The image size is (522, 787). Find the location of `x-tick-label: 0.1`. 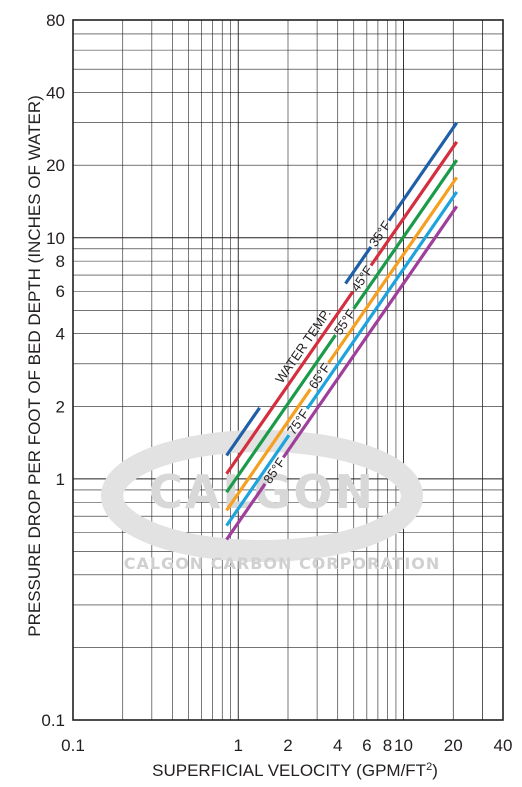

x-tick-label: 0.1 is located at coordinates (73, 745).